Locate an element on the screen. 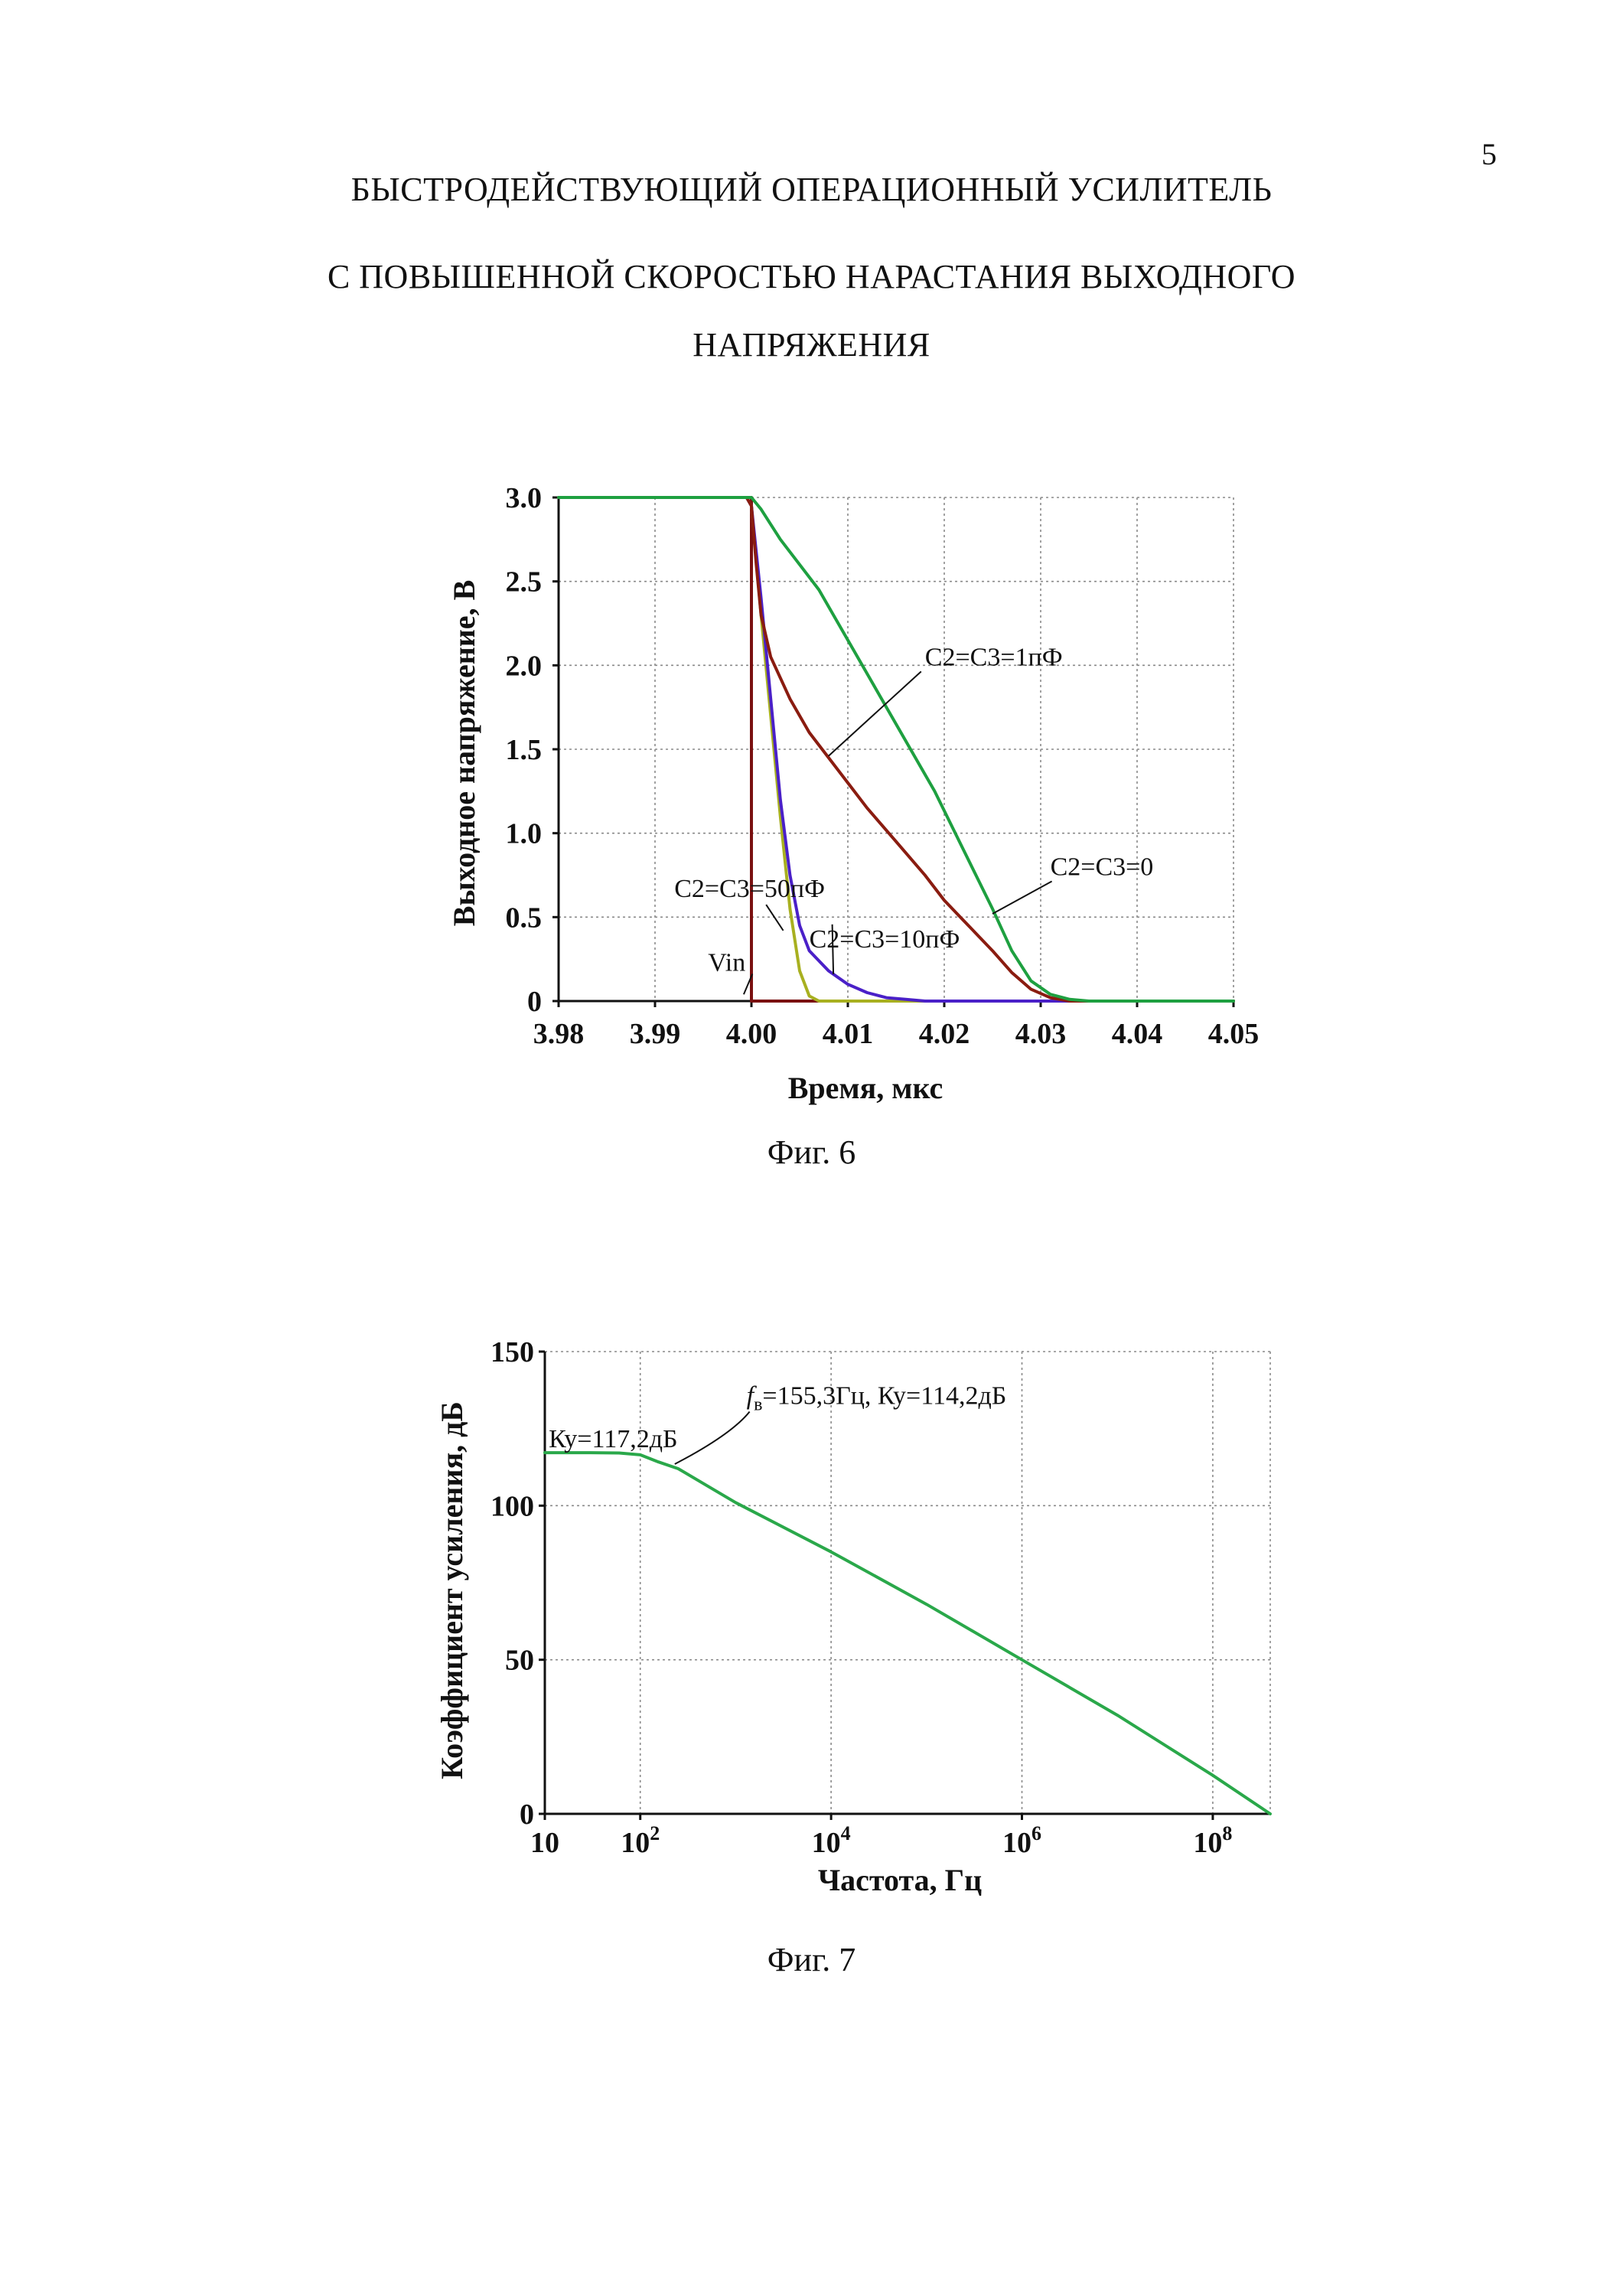  fig7-x-tick-label: 10⁸ is located at coordinates (1212, 1840).